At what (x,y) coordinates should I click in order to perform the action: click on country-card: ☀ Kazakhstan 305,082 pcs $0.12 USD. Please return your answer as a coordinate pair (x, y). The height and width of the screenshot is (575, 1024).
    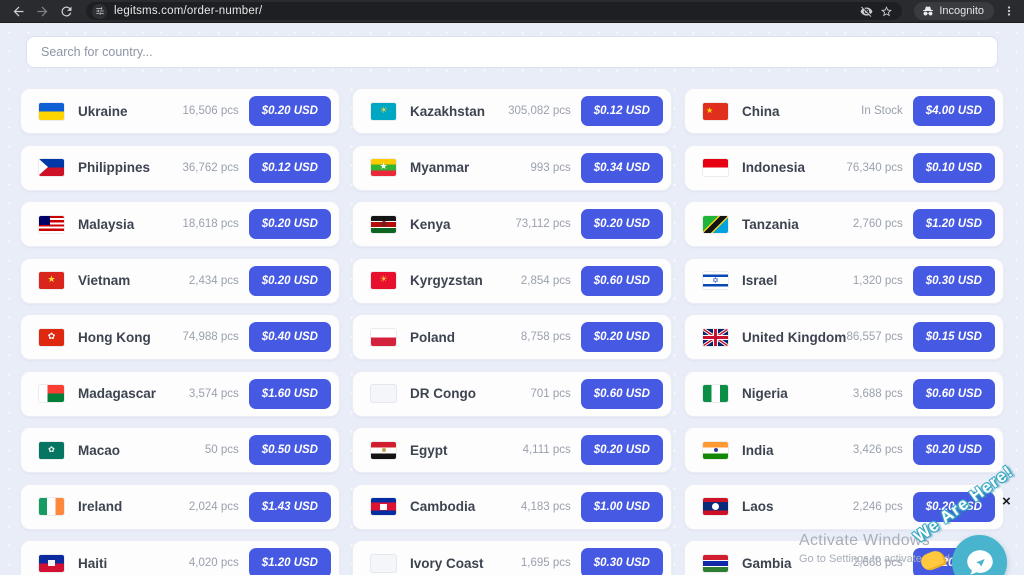
    Looking at the image, I should click on (512, 111).